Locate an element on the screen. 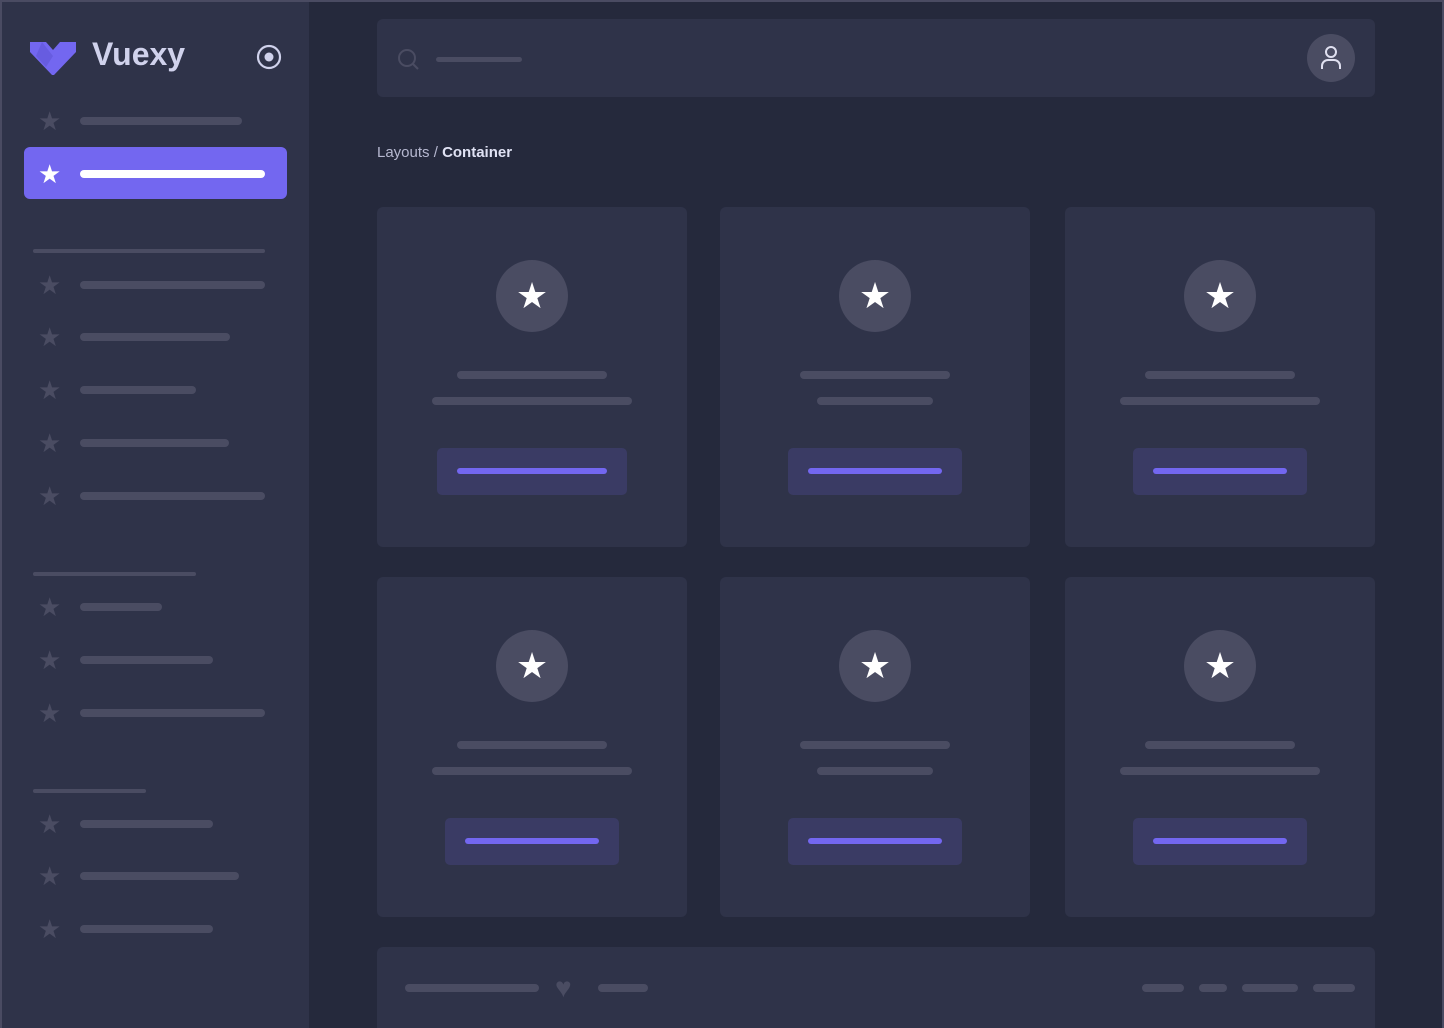 The width and height of the screenshot is (1444, 1028). breadcrumb-parent: Layouts is located at coordinates (403, 152).